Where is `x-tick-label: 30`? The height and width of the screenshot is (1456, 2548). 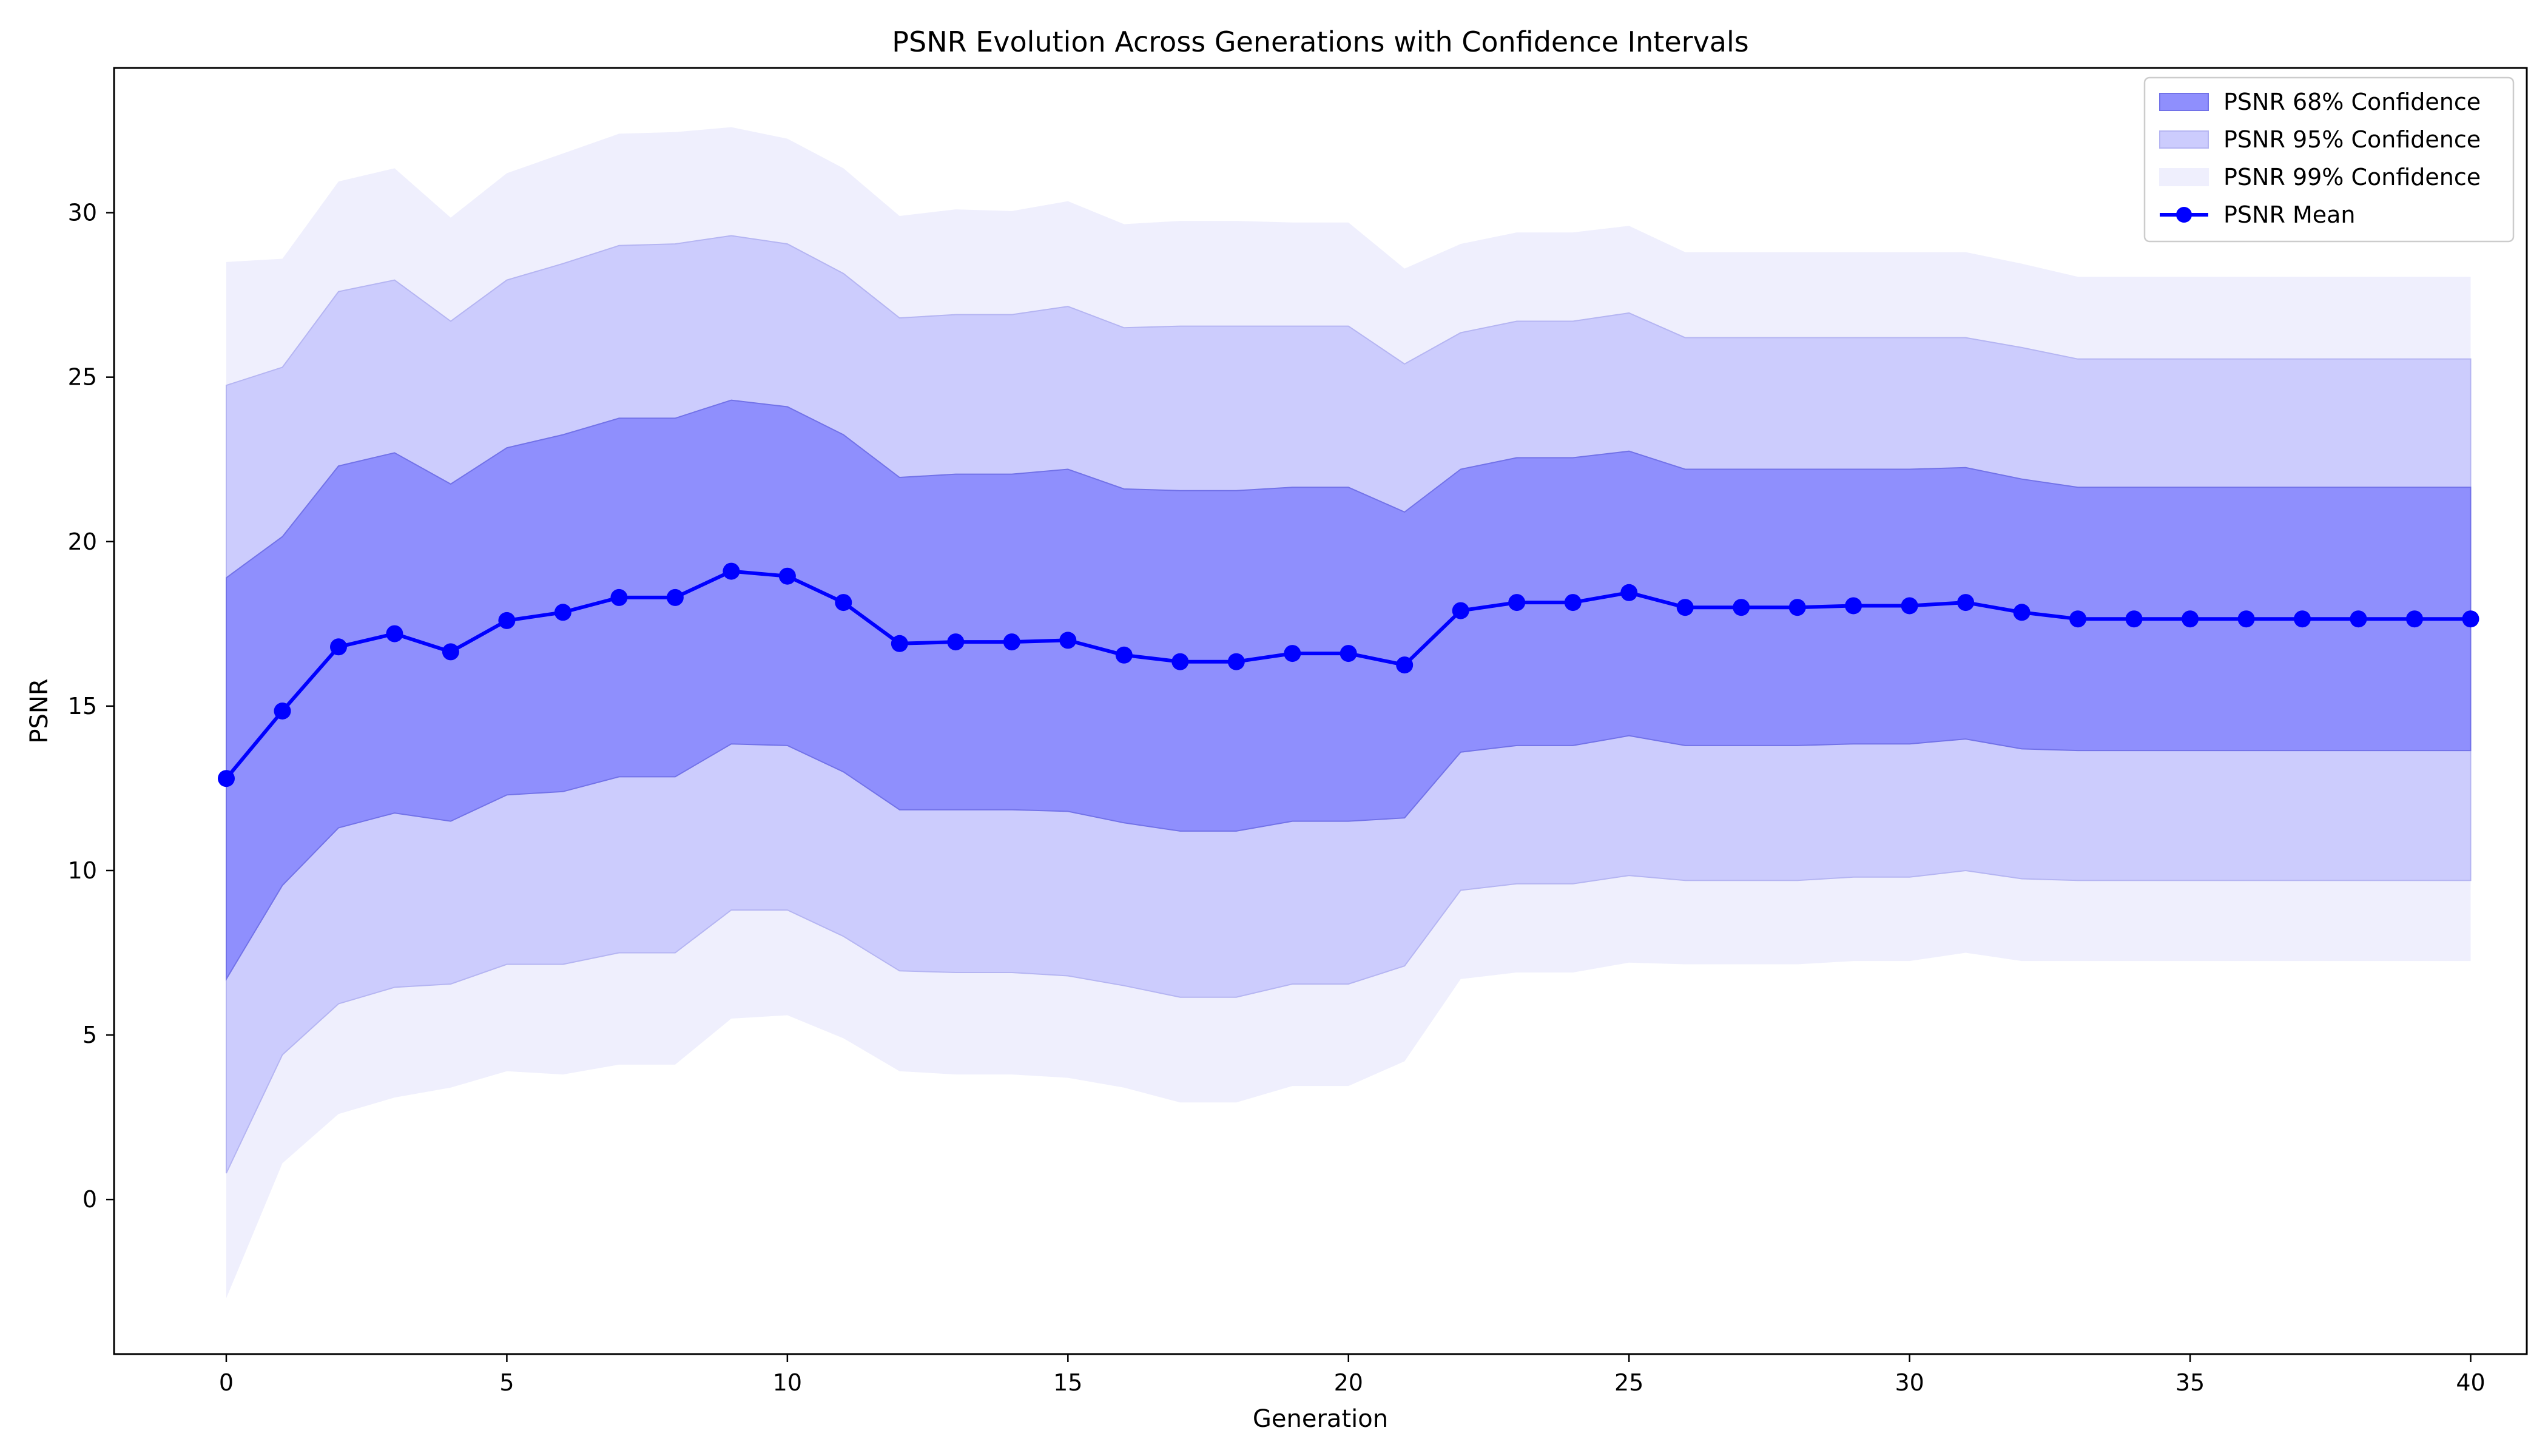
x-tick-label: 30 is located at coordinates (1909, 1382).